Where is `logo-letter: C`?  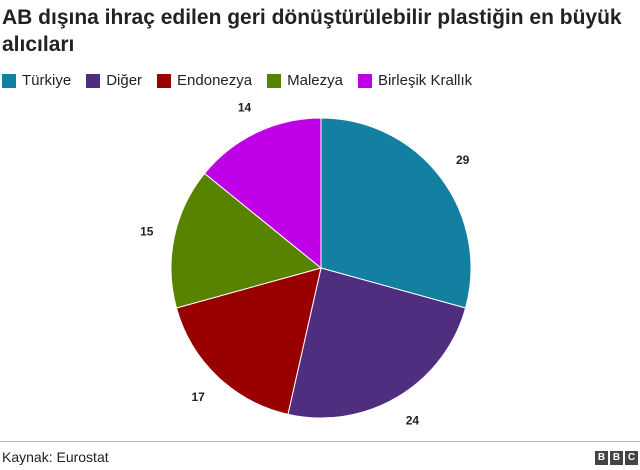 logo-letter: C is located at coordinates (631, 458).